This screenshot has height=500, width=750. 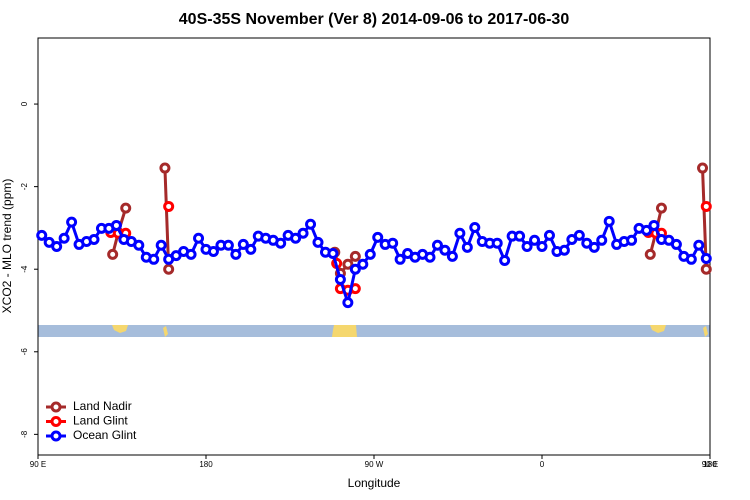 I want to click on y-axis-label: XCO2 - MLO trend (ppm), so click(x=7, y=246).